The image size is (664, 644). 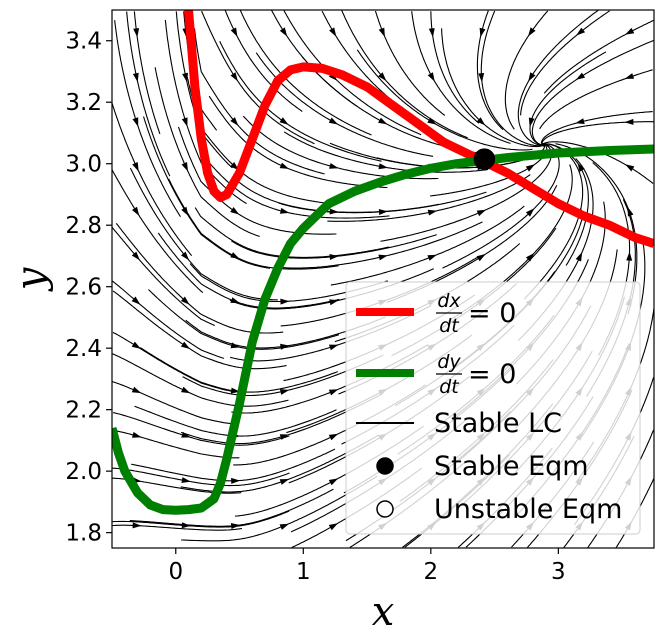 What do you see at coordinates (83, 288) in the screenshot?
I see `y-tick-label-4: 2.6` at bounding box center [83, 288].